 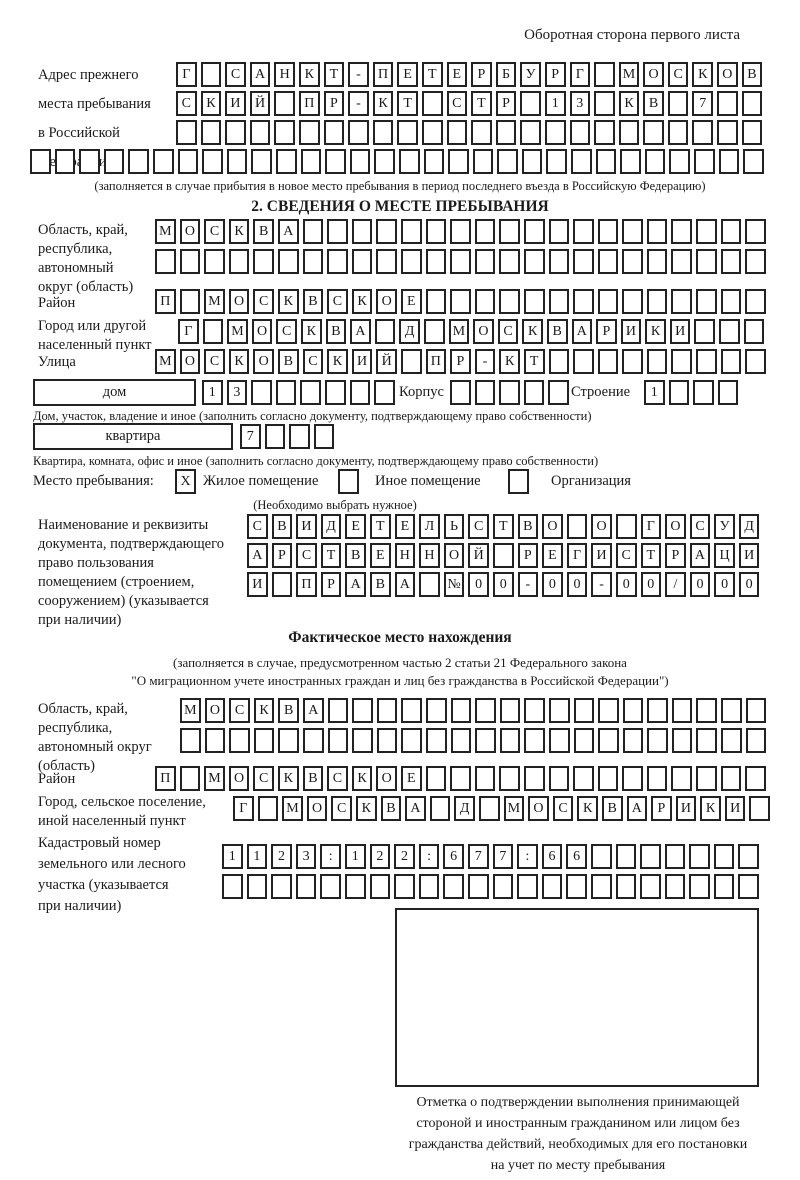 I want to click on char-box: 0, so click(x=577, y=584).